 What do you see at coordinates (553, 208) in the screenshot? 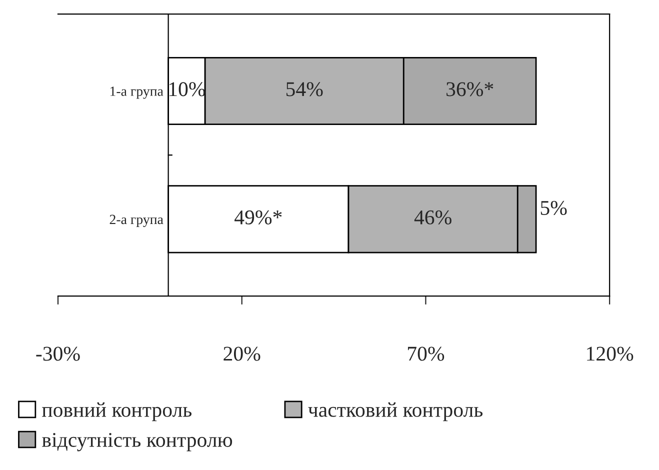
I see `data-label: 5%` at bounding box center [553, 208].